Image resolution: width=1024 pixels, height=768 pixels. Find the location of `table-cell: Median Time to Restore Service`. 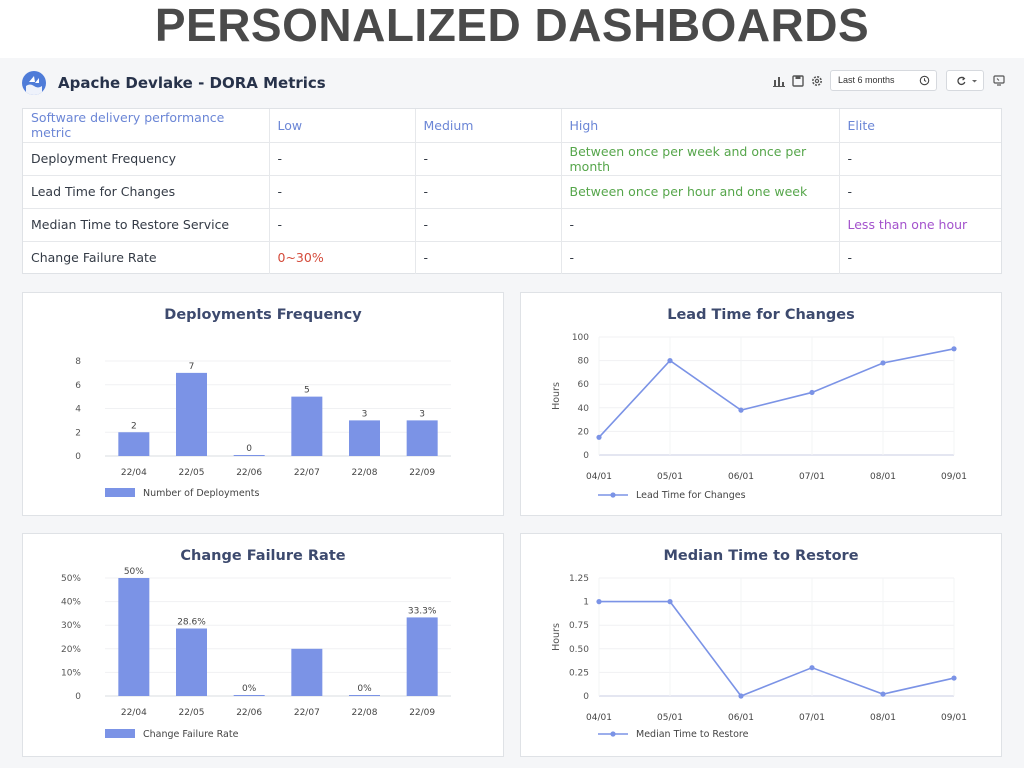

table-cell: Median Time to Restore Service is located at coordinates (146, 225).